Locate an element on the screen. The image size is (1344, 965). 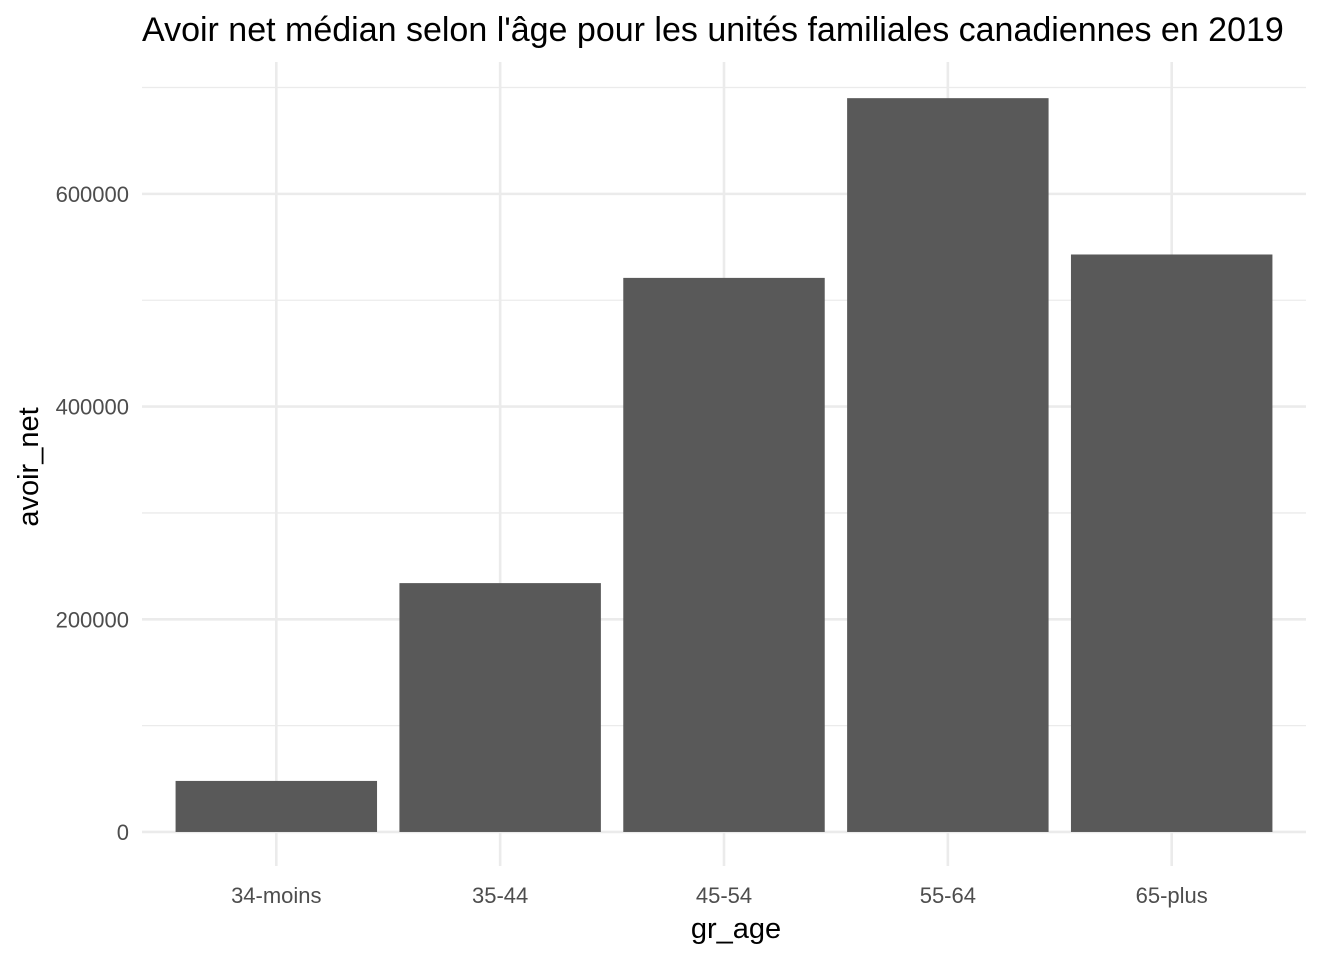
x-tick-label: 45-54 is located at coordinates (724, 895).